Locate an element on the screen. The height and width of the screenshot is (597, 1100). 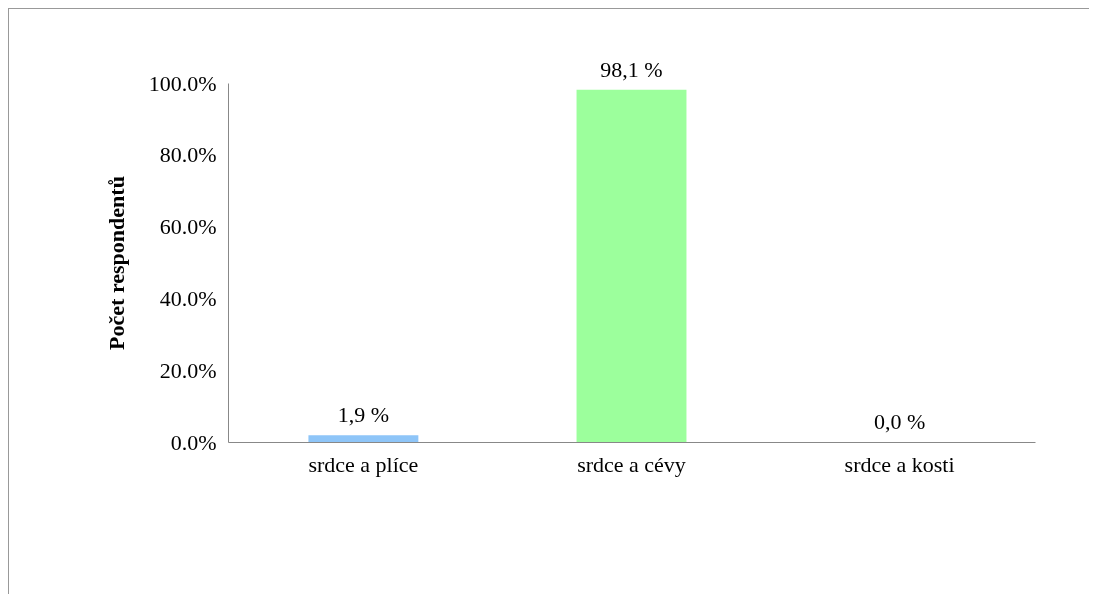
data-label: 98,1 % is located at coordinates (631, 69).